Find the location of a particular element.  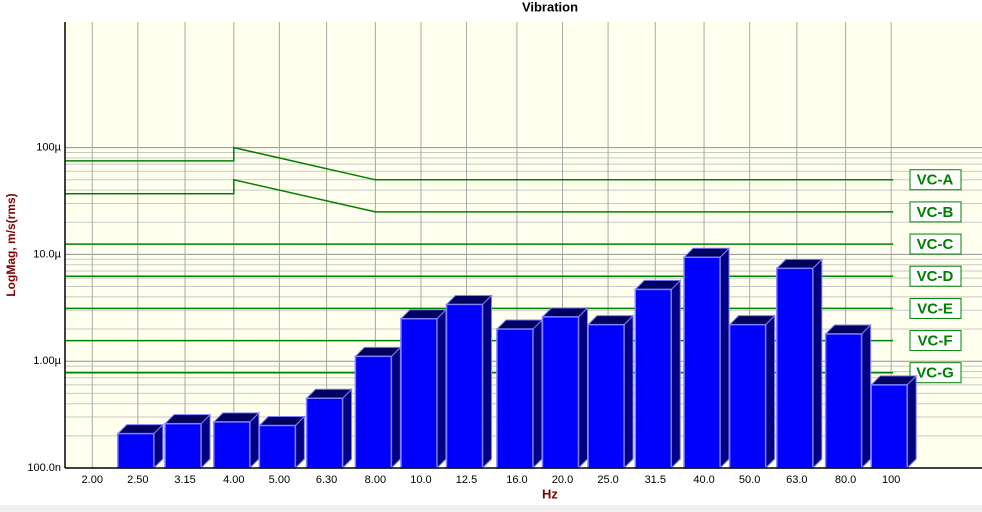

x-tick-label: 8.00 is located at coordinates (375, 480).